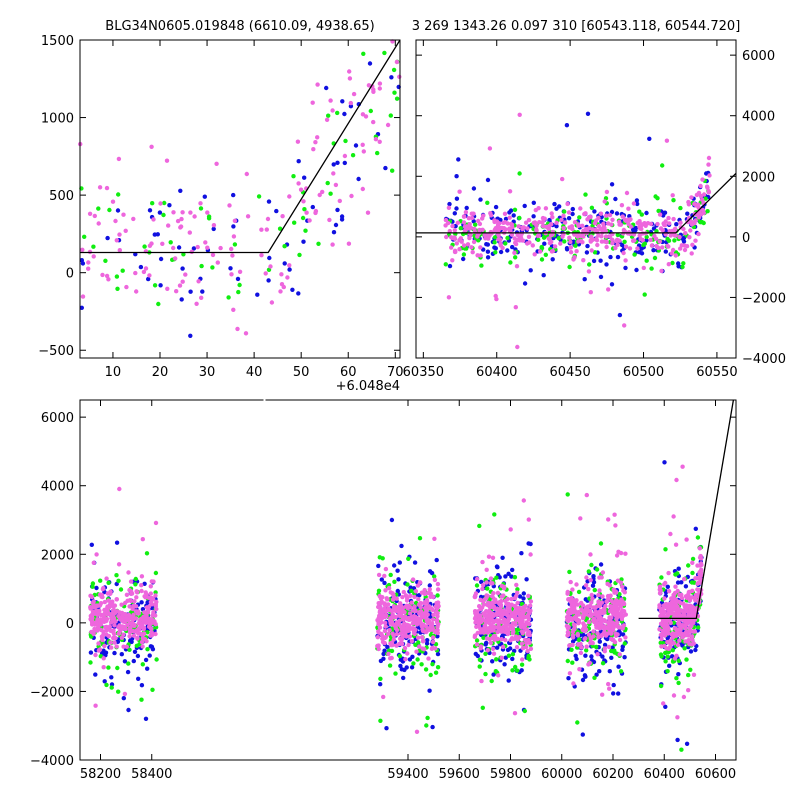 The width and height of the screenshot is (800, 800). Describe the element at coordinates (100, 774) in the screenshot. I see `x-tick-label: 58200` at that location.